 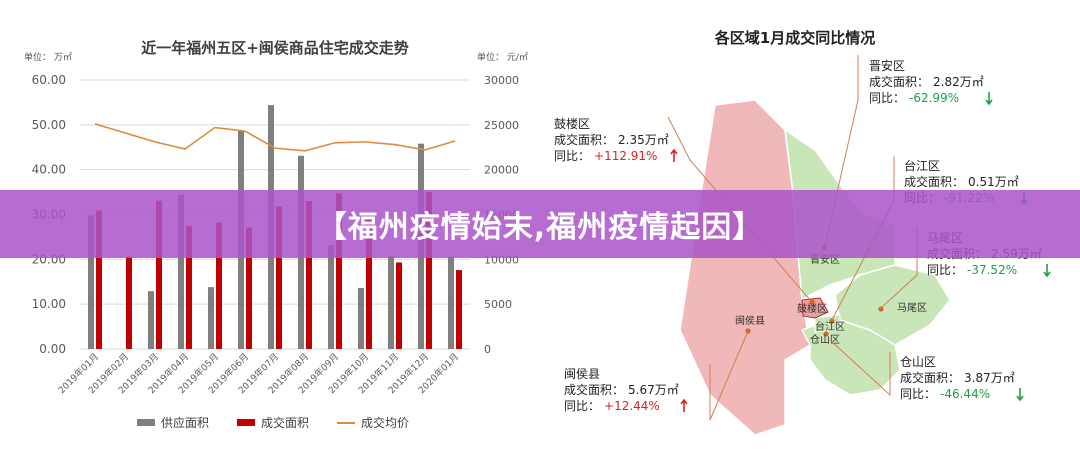 What do you see at coordinates (498, 304) in the screenshot?
I see `right-tick-label: 5000` at bounding box center [498, 304].